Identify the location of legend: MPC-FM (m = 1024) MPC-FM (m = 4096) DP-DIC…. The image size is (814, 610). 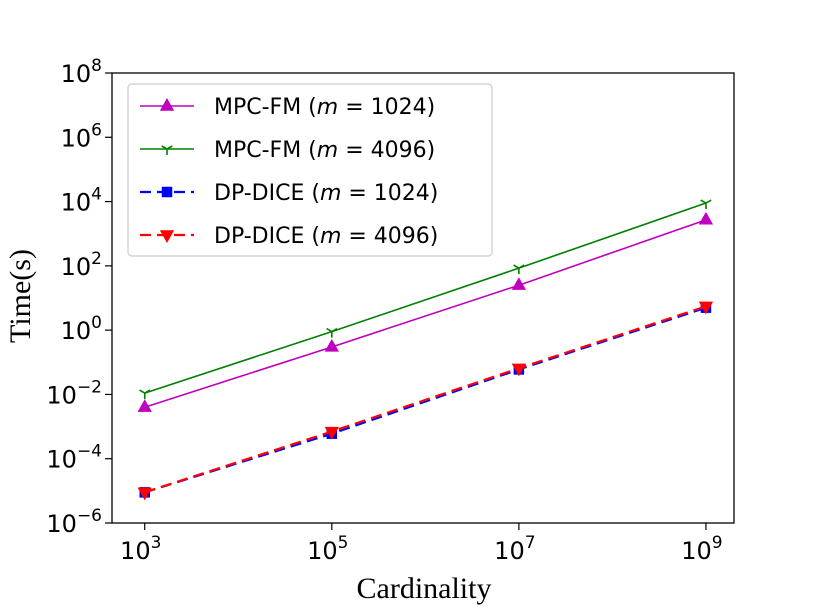
(310, 170).